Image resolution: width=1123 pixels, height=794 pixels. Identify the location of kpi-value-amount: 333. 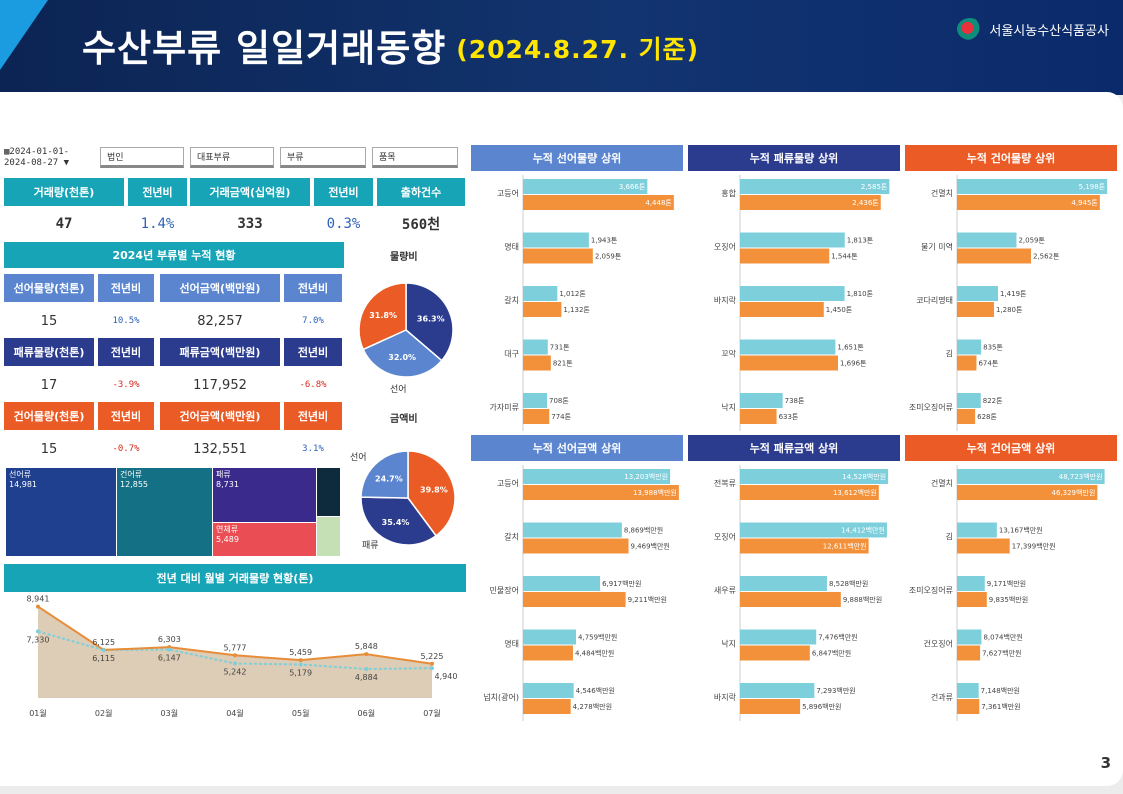
(250, 224).